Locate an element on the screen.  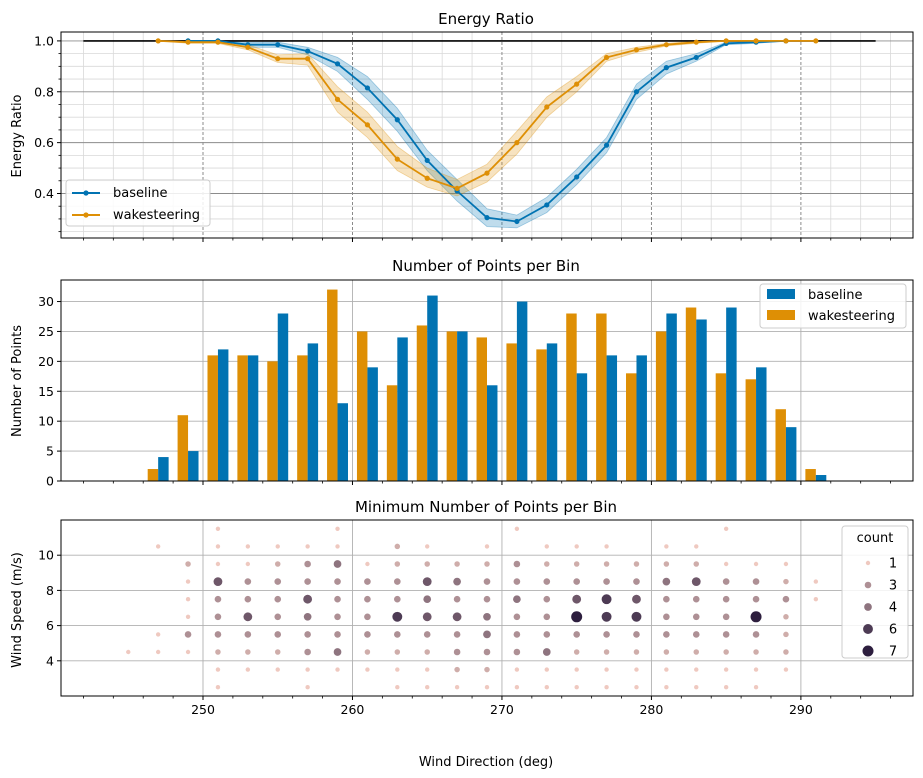
x-tick-label: 260 is located at coordinates (353, 709).